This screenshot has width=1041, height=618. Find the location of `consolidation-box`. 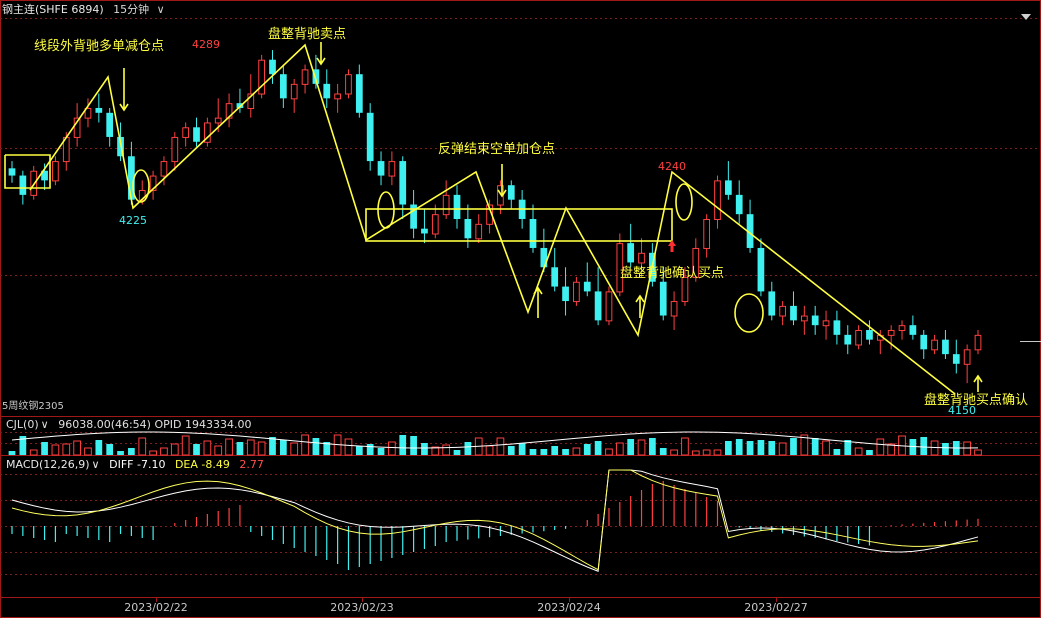

consolidation-box is located at coordinates (27, 171).